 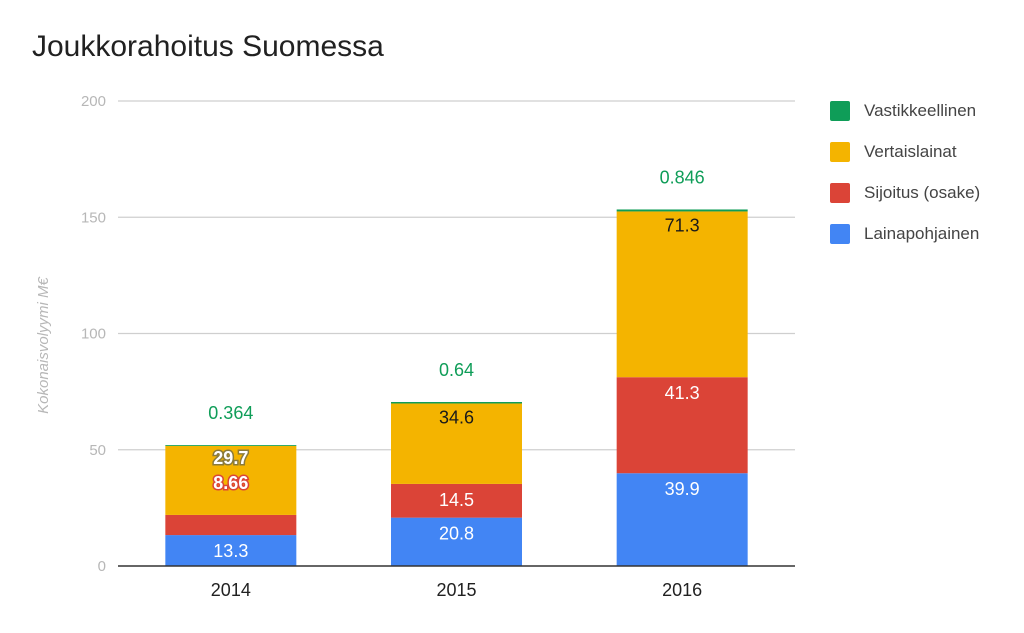 What do you see at coordinates (682, 425) in the screenshot?
I see `bar-sijoitus-osake--2016` at bounding box center [682, 425].